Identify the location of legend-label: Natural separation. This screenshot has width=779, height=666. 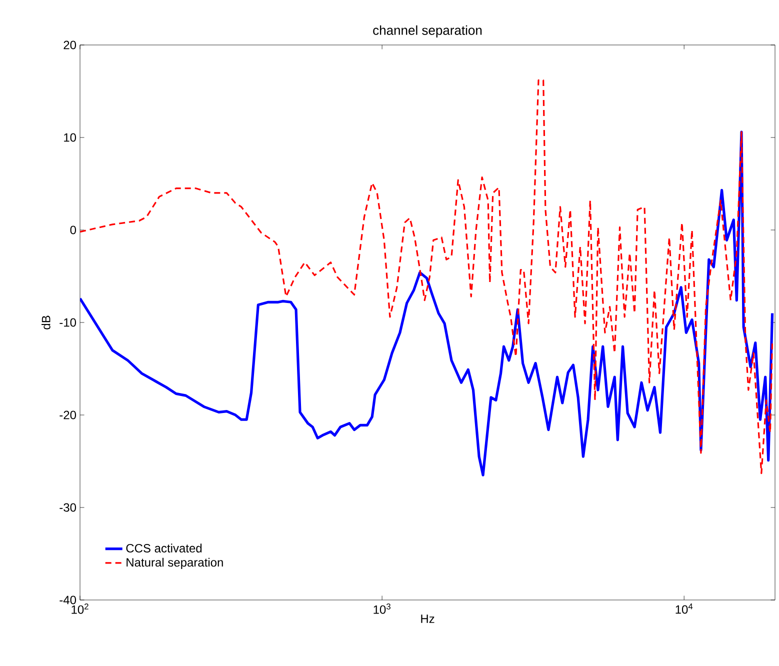
(174, 564).